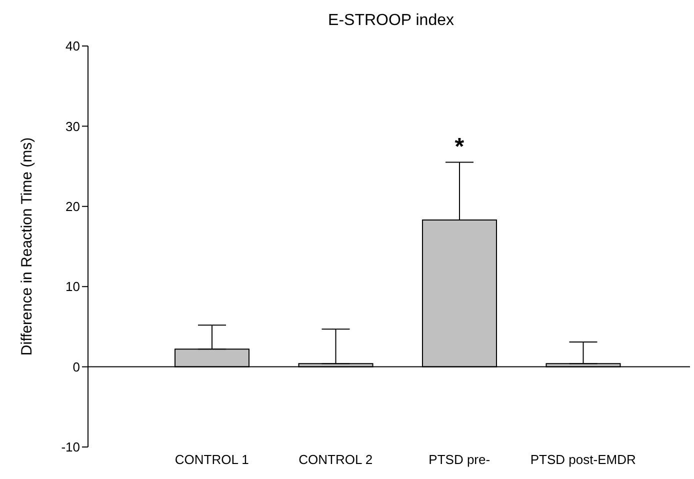 The width and height of the screenshot is (694, 479). I want to click on x-tick-label: CONTROL 1, so click(211, 460).